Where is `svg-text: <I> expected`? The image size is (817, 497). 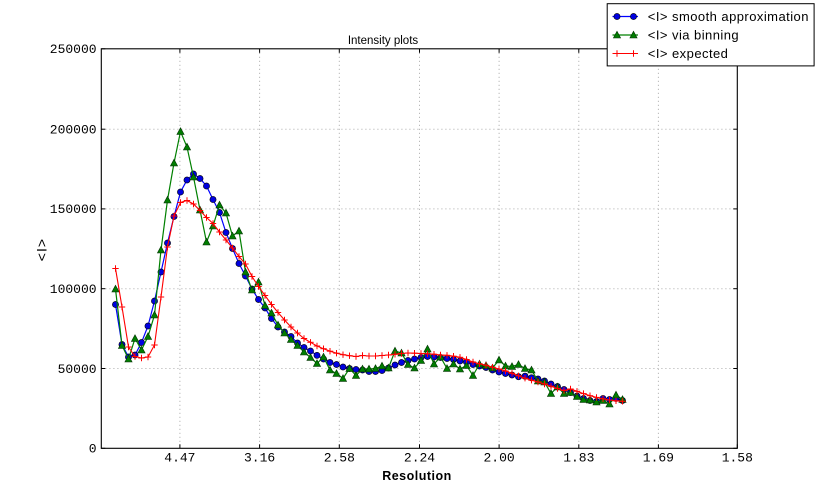 svg-text: <I> expected is located at coordinates (688, 53).